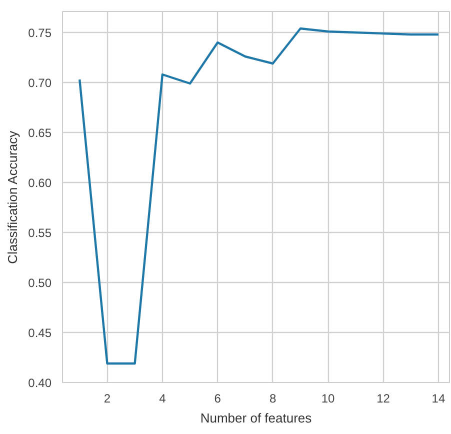  I want to click on y-tick-label: 0.45, so click(40, 333).